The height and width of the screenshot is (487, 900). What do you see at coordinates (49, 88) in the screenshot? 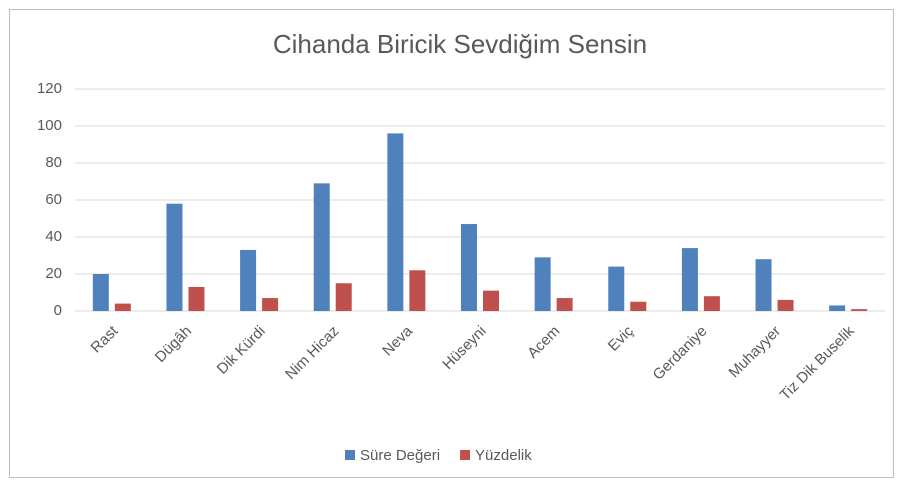
I see `y-tick-label: 120` at bounding box center [49, 88].